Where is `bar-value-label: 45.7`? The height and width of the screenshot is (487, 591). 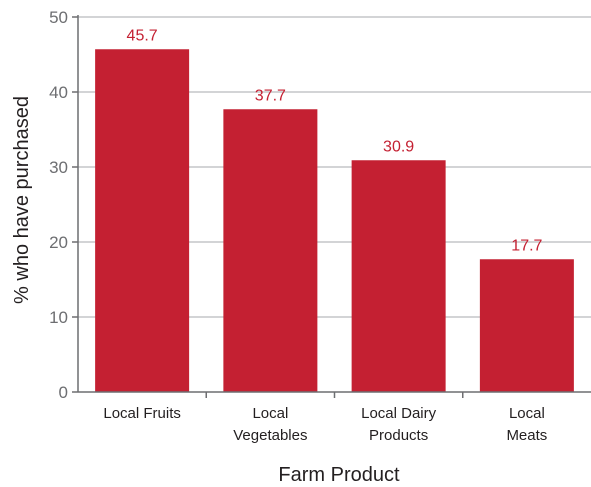 bar-value-label: 45.7 is located at coordinates (142, 35).